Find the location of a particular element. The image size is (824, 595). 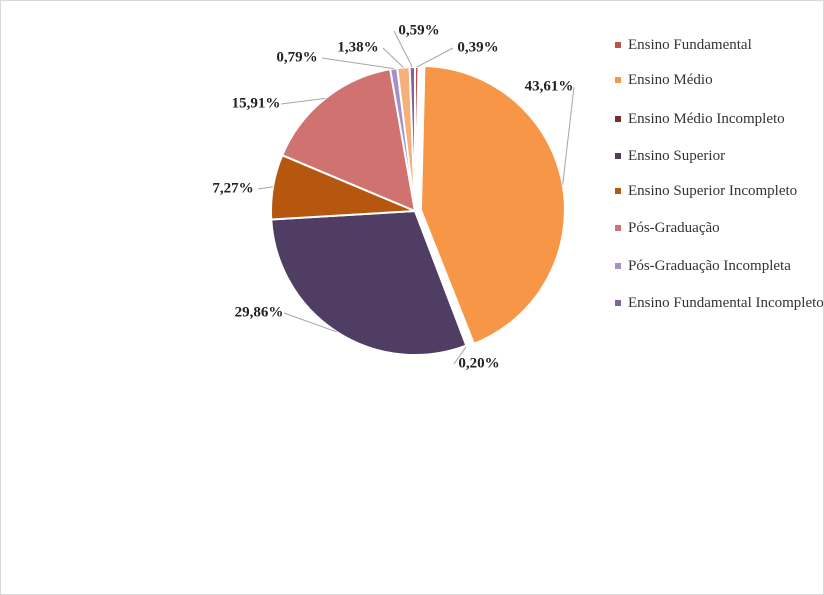

data-label: 0,79% is located at coordinates (296, 57).